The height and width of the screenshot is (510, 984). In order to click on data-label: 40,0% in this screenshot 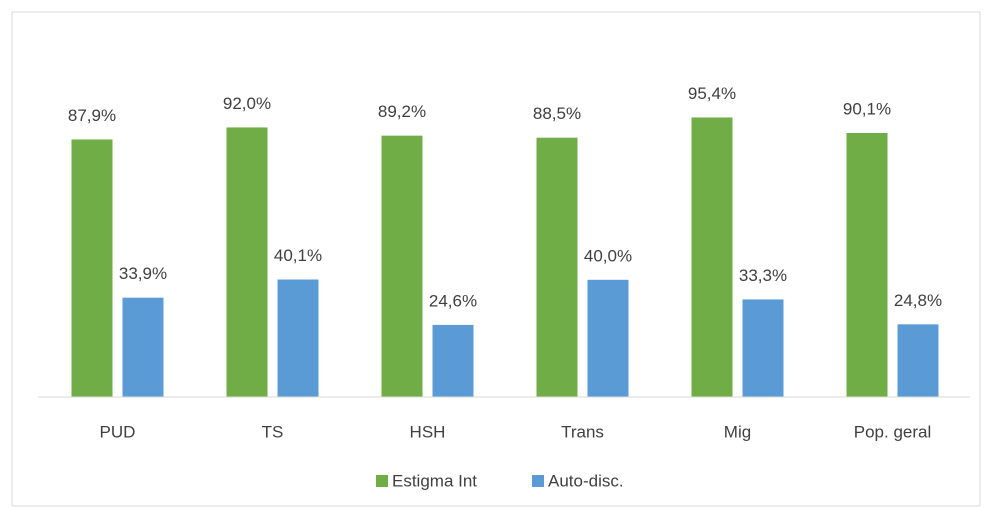, I will do `click(608, 255)`.